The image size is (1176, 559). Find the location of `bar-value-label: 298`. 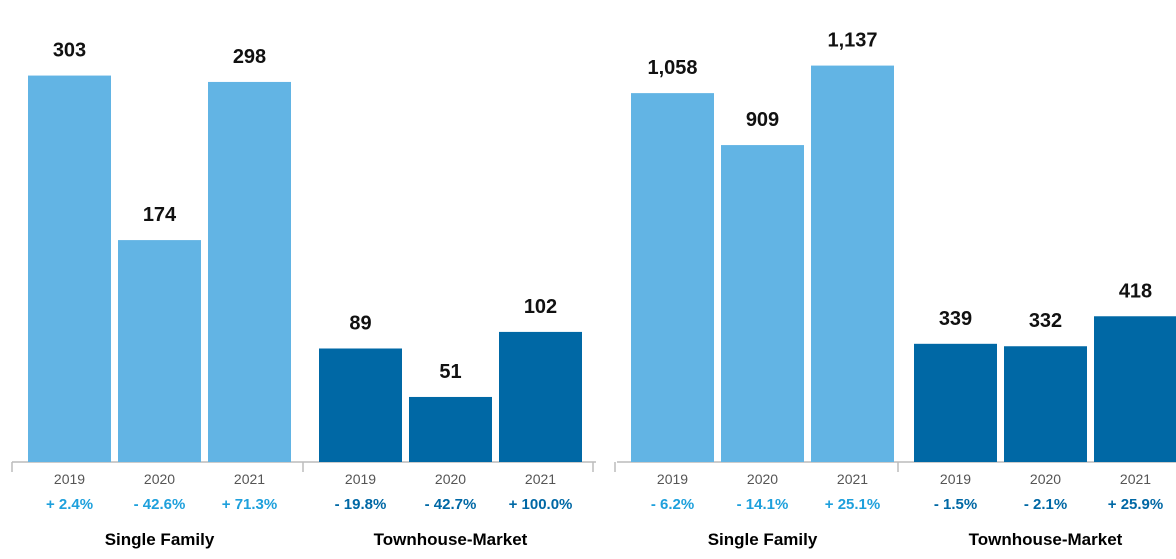

bar-value-label: 298 is located at coordinates (249, 57).